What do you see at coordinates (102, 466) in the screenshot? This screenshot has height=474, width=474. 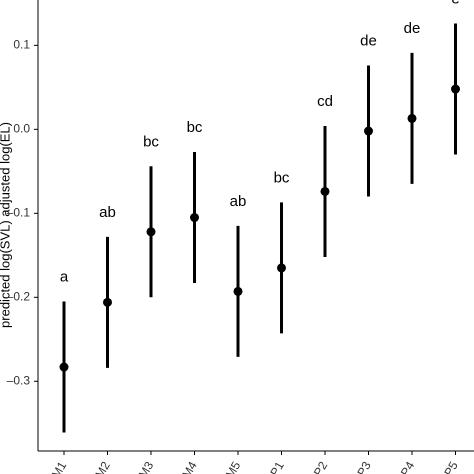 I see `x-tick-label: M2` at bounding box center [102, 466].